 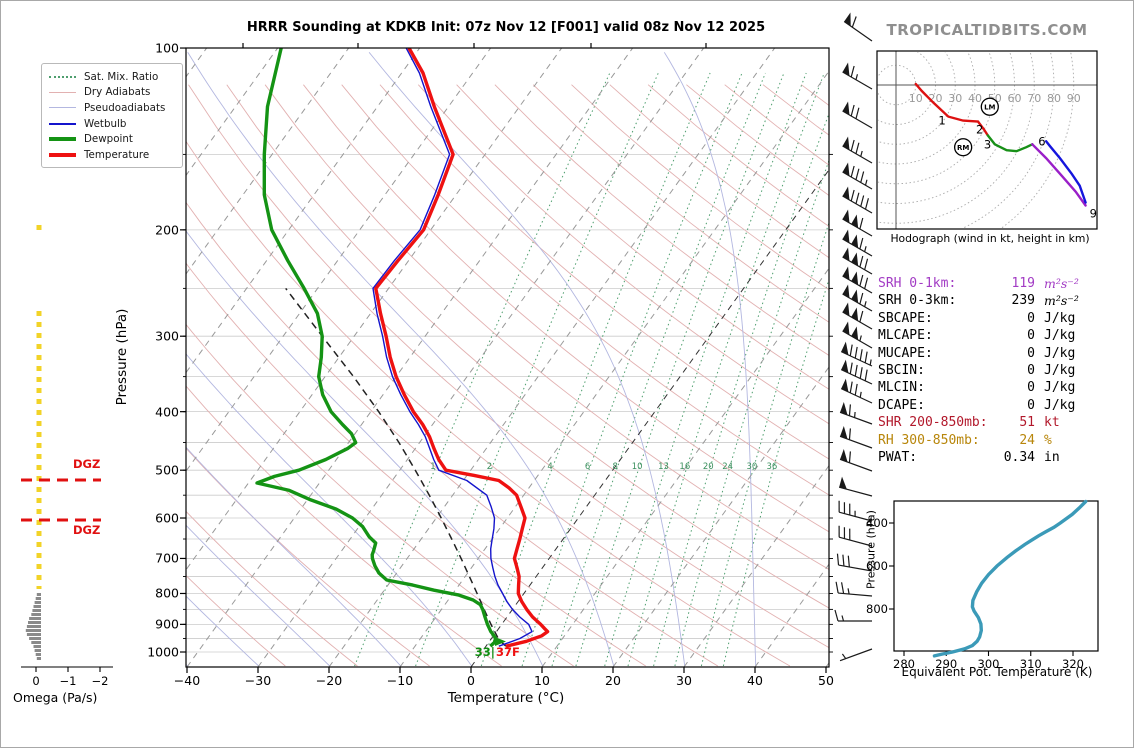 What do you see at coordinates (901, 388) in the screenshot?
I see `stat-label: MLCIN:` at bounding box center [901, 388].